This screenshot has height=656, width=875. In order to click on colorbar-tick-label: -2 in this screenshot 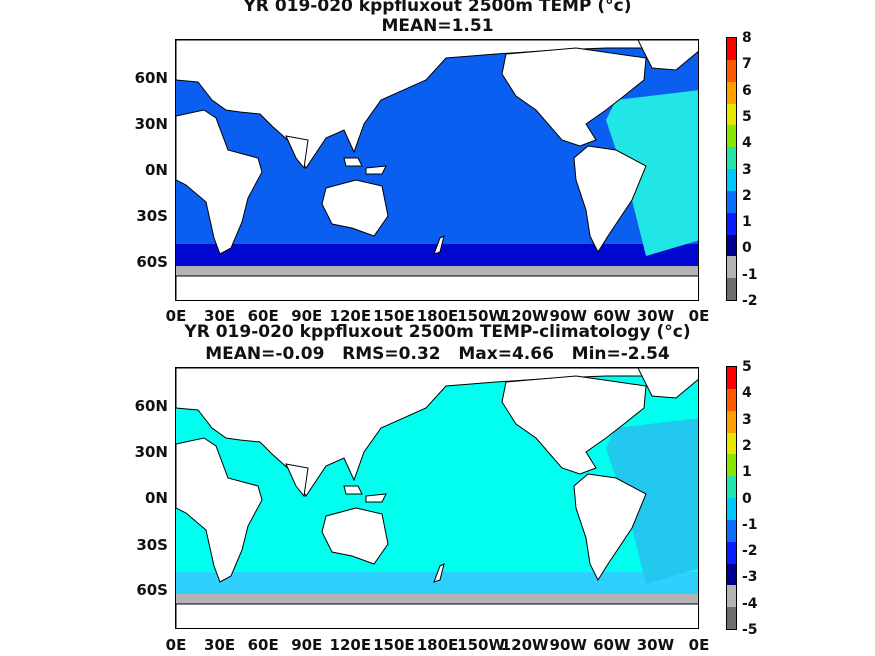, I will do `click(750, 551)`.